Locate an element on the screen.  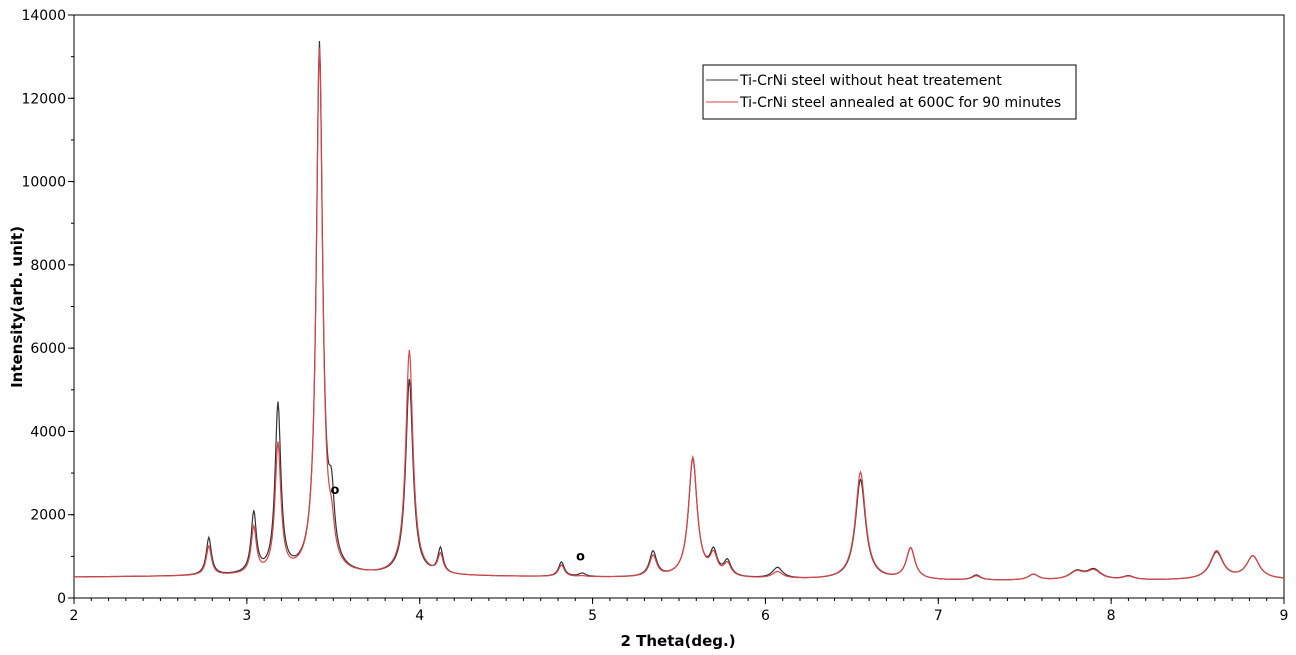
y-tick-label: 2000 is located at coordinates (48, 516).